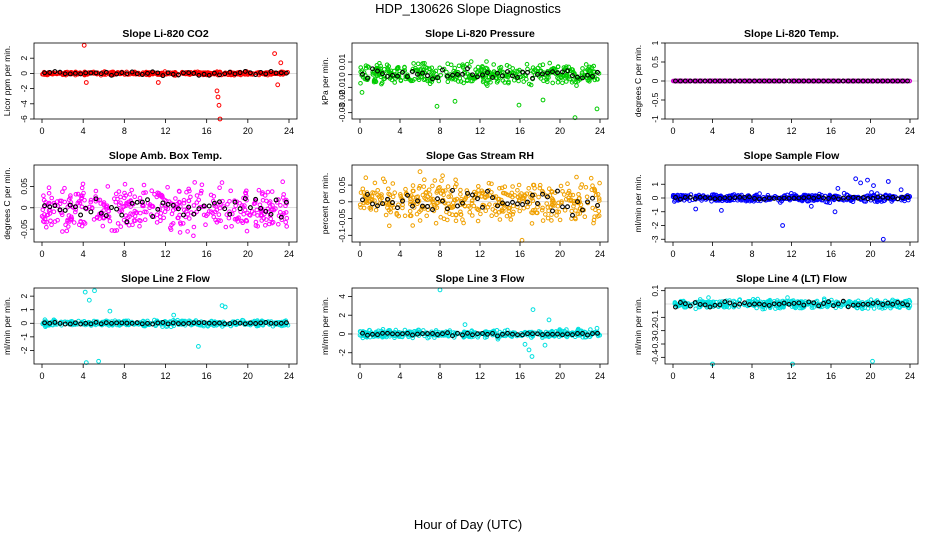 This screenshot has height=540, width=936. Describe the element at coordinates (480, 334) in the screenshot. I see `hourly-points` at that location.